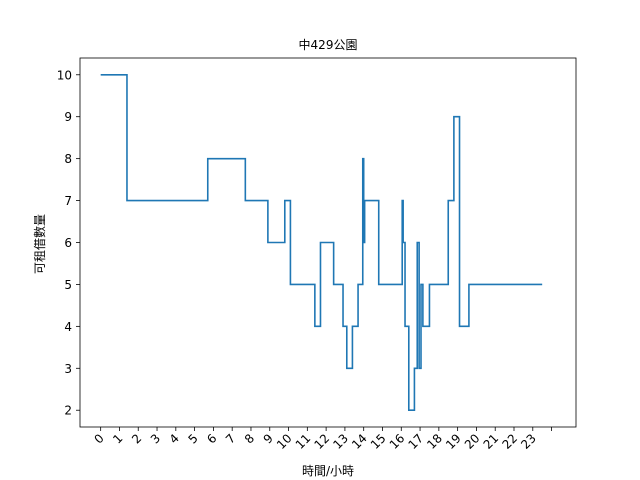  What do you see at coordinates (68, 117) in the screenshot?
I see `y-tick-label: 9` at bounding box center [68, 117].